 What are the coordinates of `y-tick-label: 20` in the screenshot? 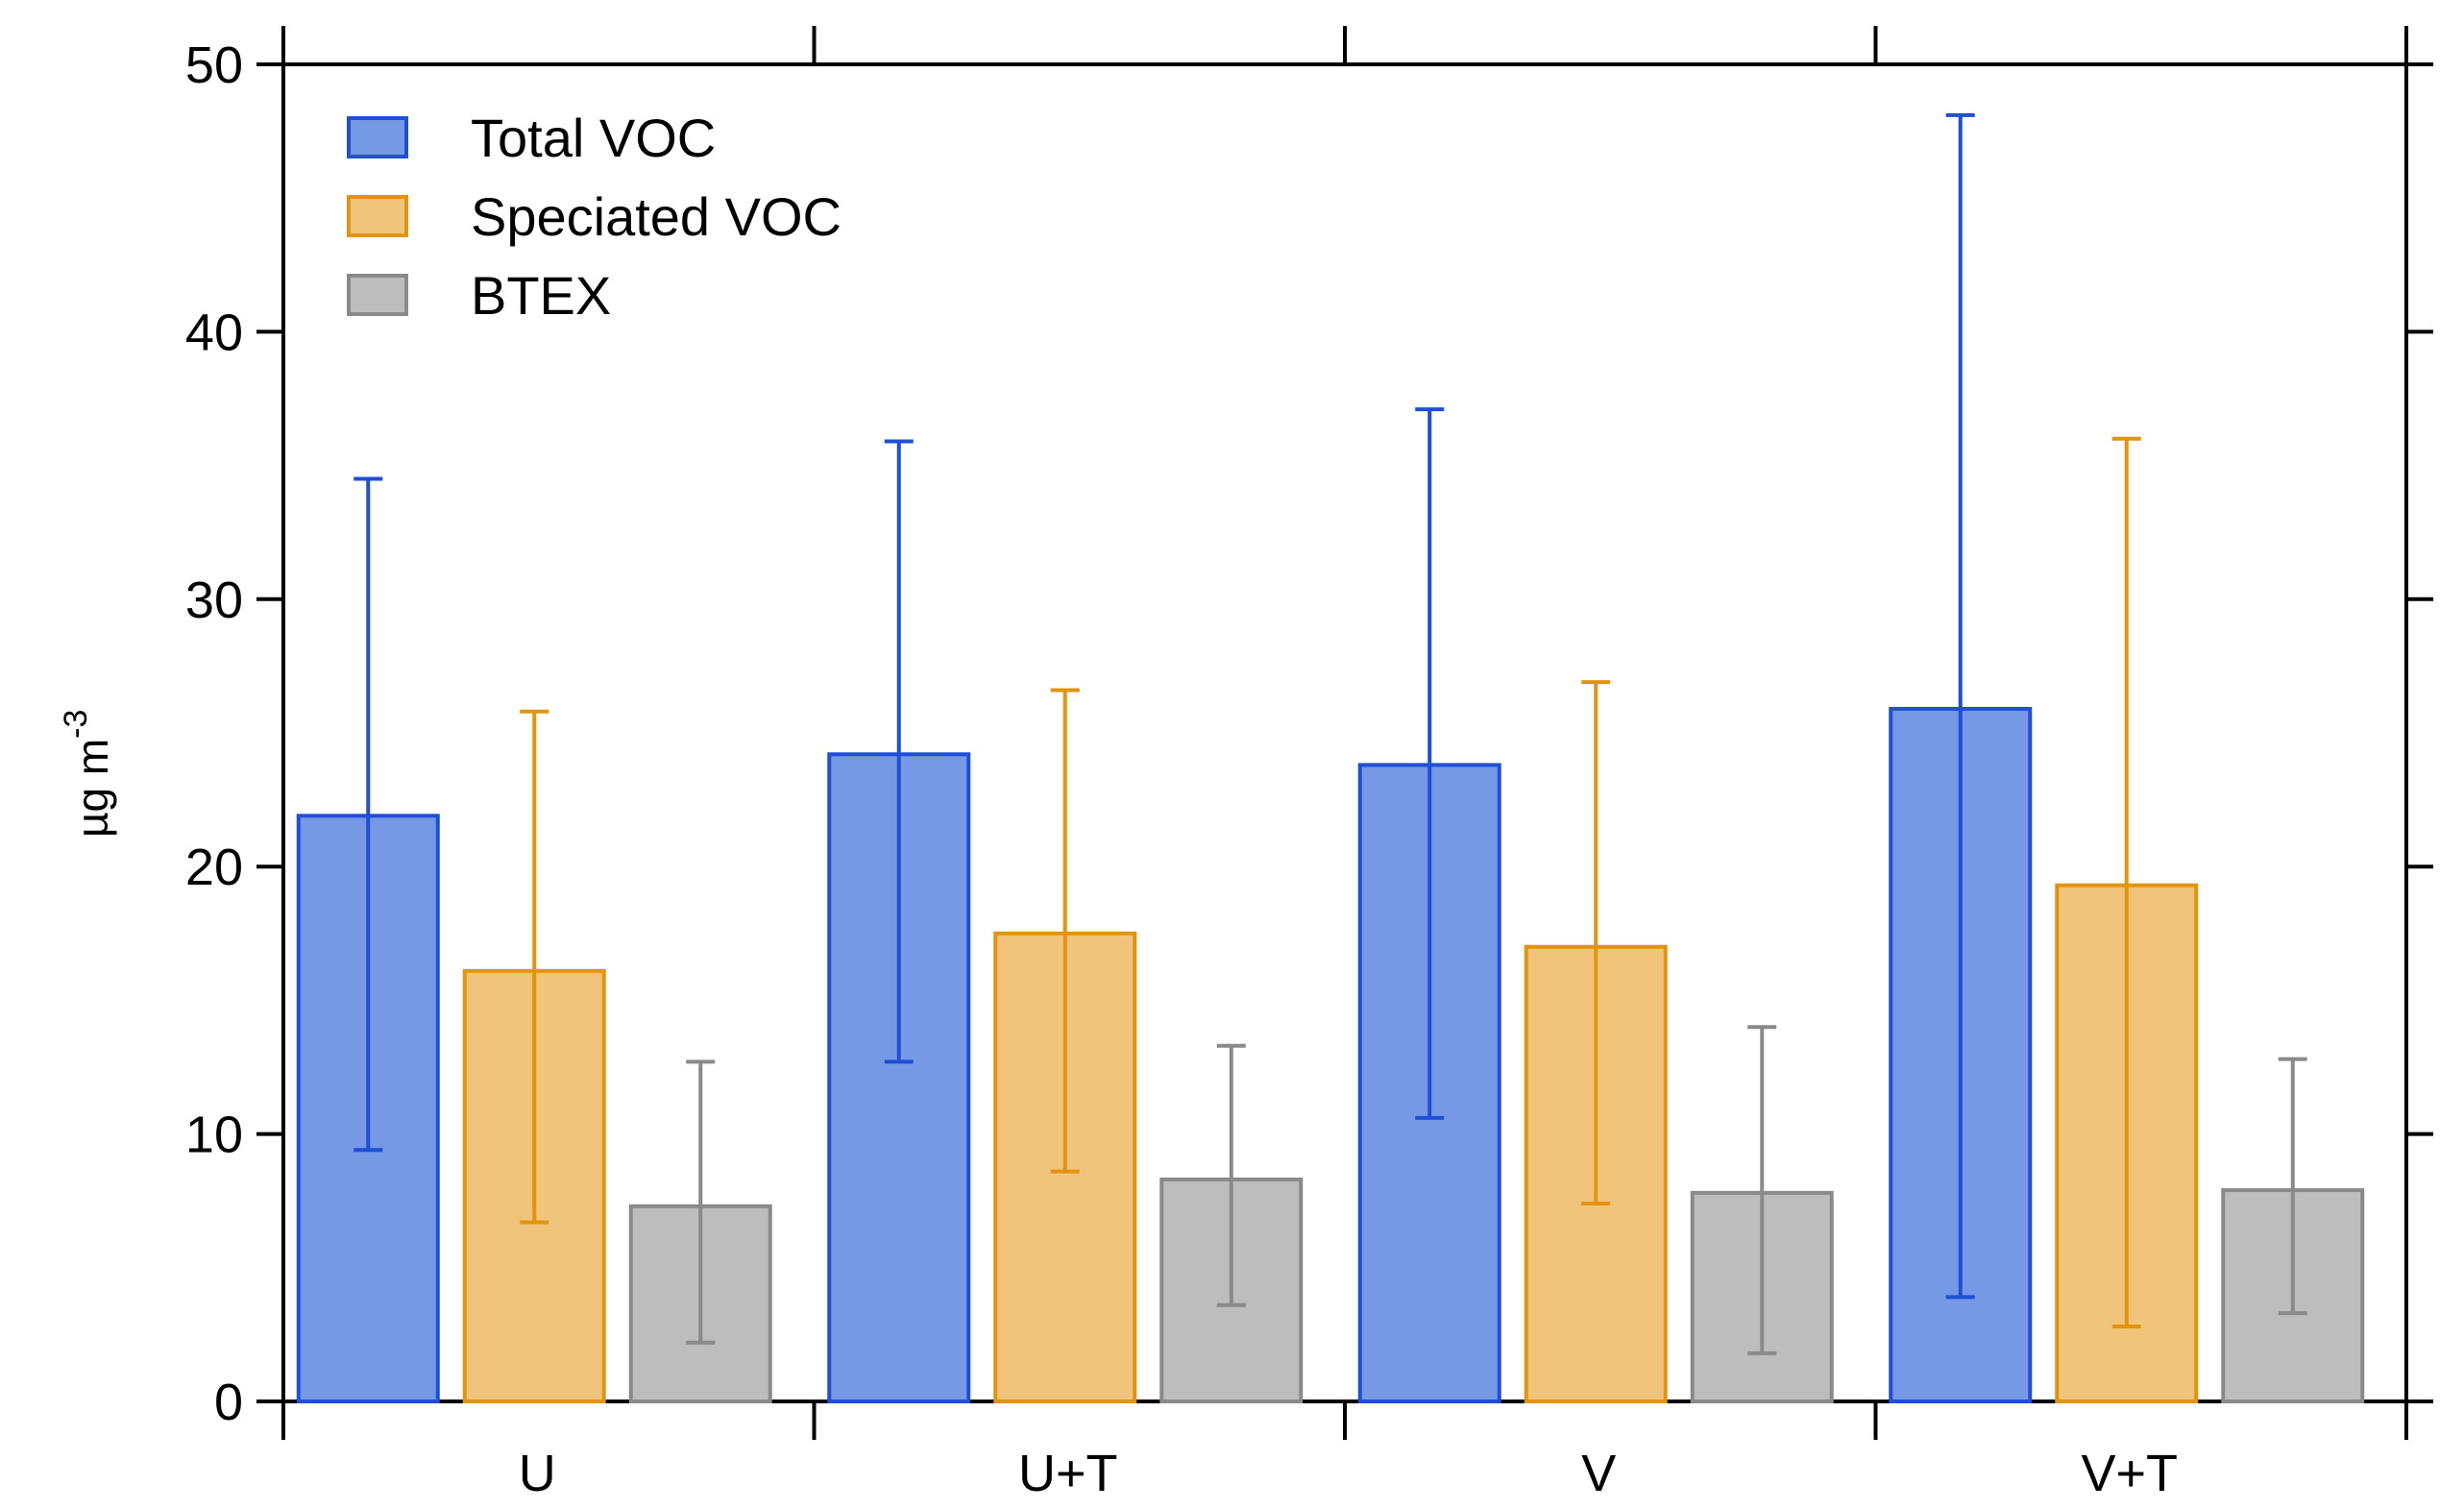 It's located at (214, 867).